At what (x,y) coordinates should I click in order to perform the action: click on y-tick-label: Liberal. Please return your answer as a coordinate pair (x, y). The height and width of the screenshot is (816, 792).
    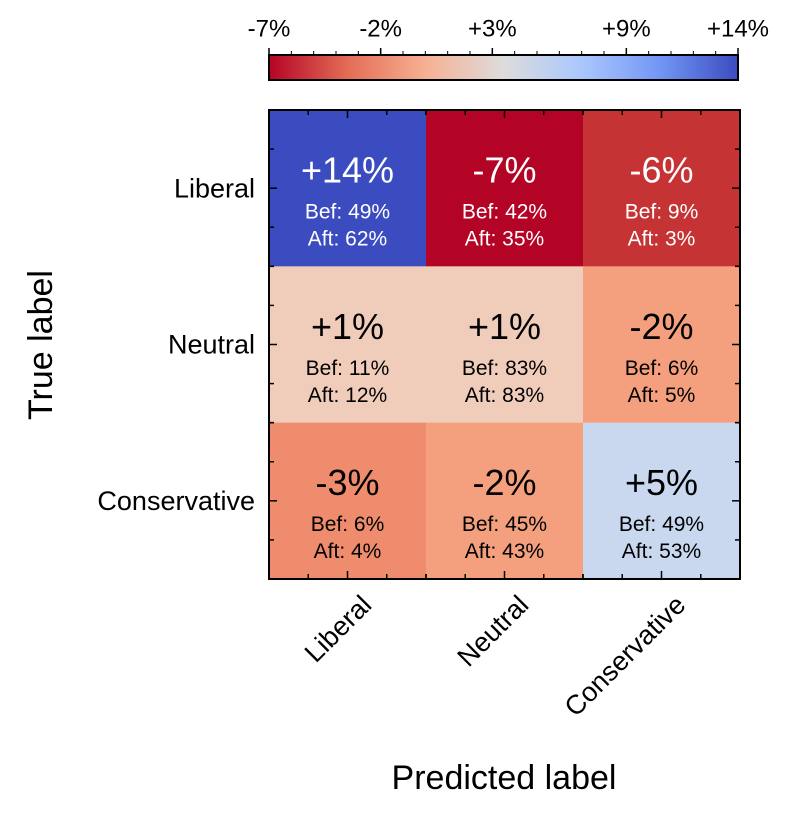
    Looking at the image, I should click on (214, 188).